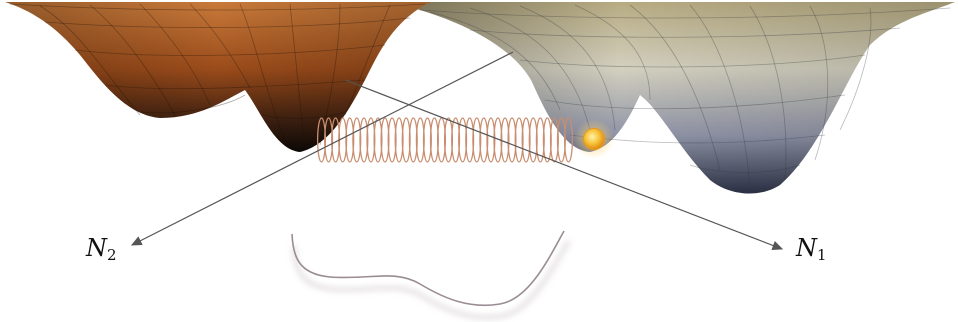 The image size is (958, 322). I want to click on axis-label-n1: N1, so click(811, 249).